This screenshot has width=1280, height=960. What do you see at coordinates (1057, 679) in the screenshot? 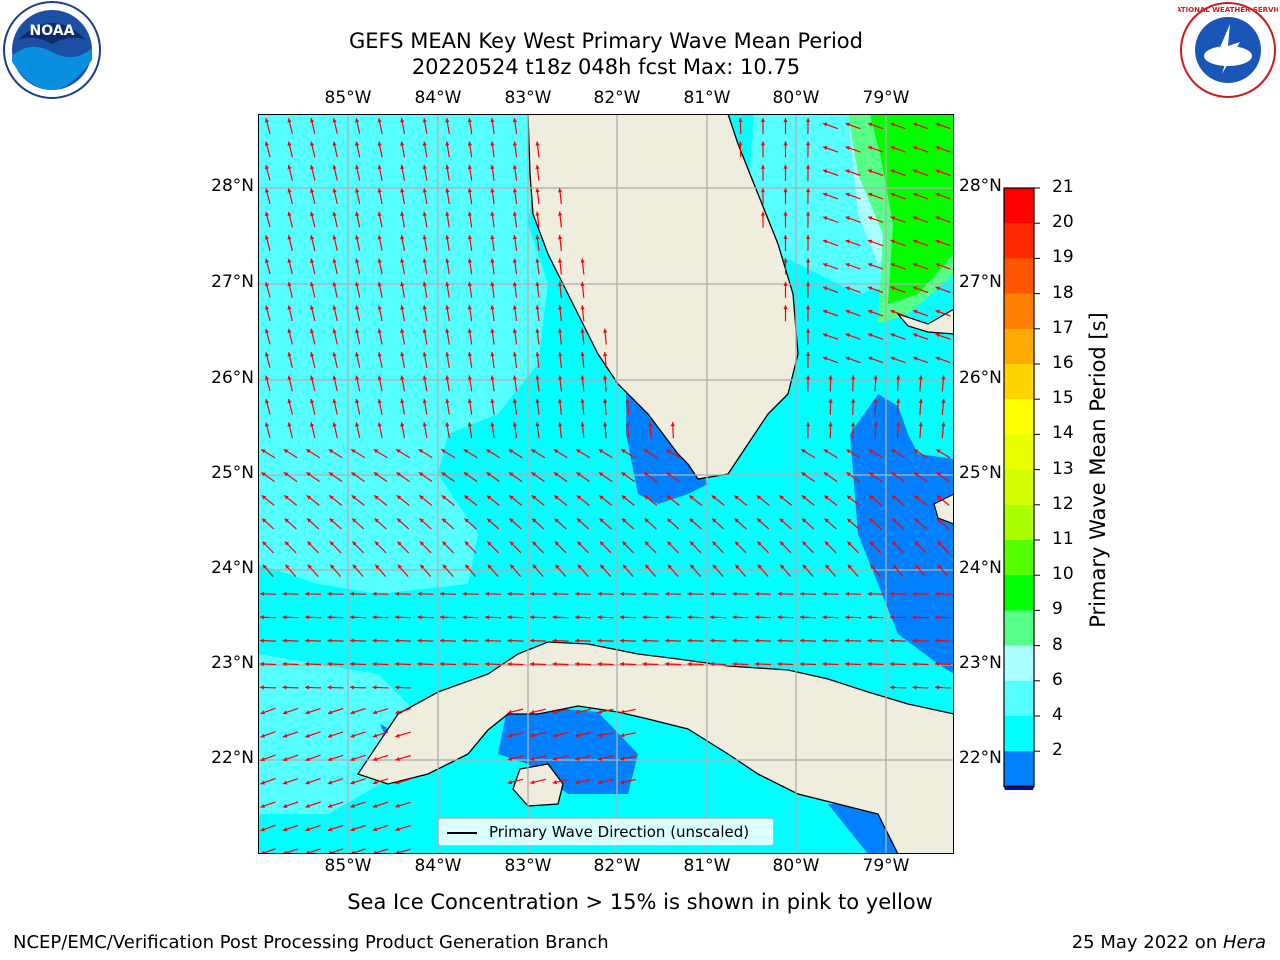
I see `colorbar-tick-14: 6` at bounding box center [1057, 679].